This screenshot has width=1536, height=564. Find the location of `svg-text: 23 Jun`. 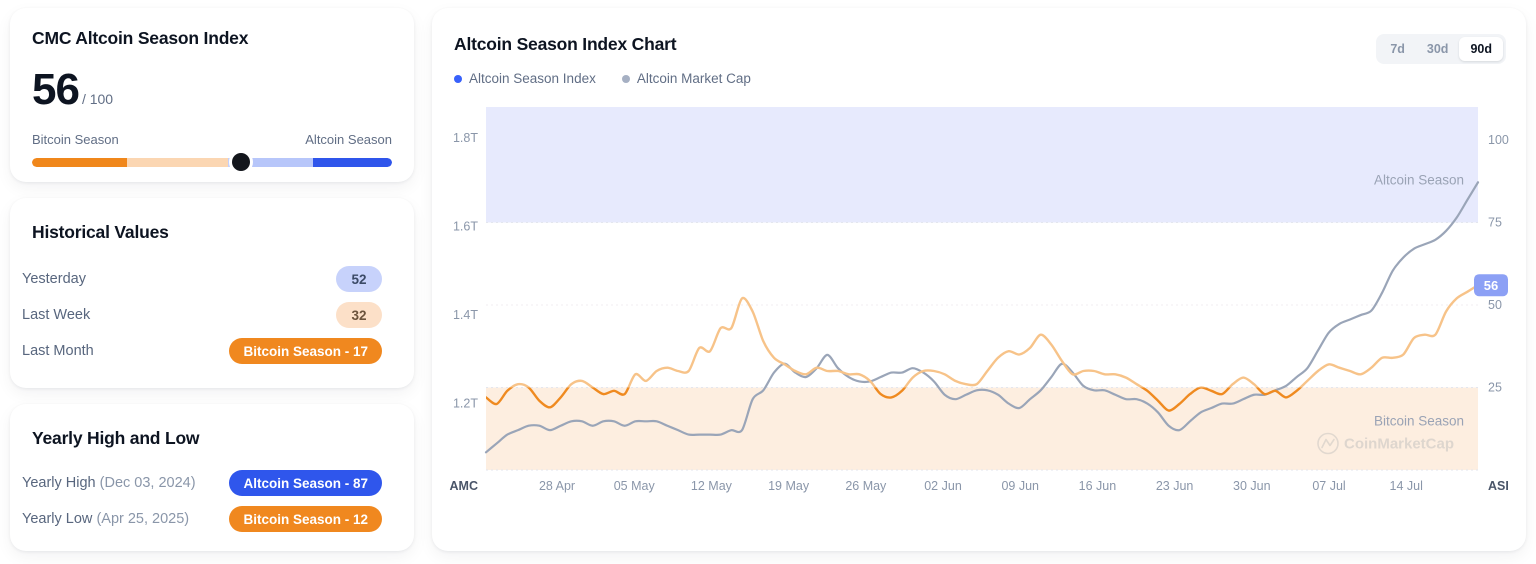

svg-text: 23 Jun is located at coordinates (1175, 486).